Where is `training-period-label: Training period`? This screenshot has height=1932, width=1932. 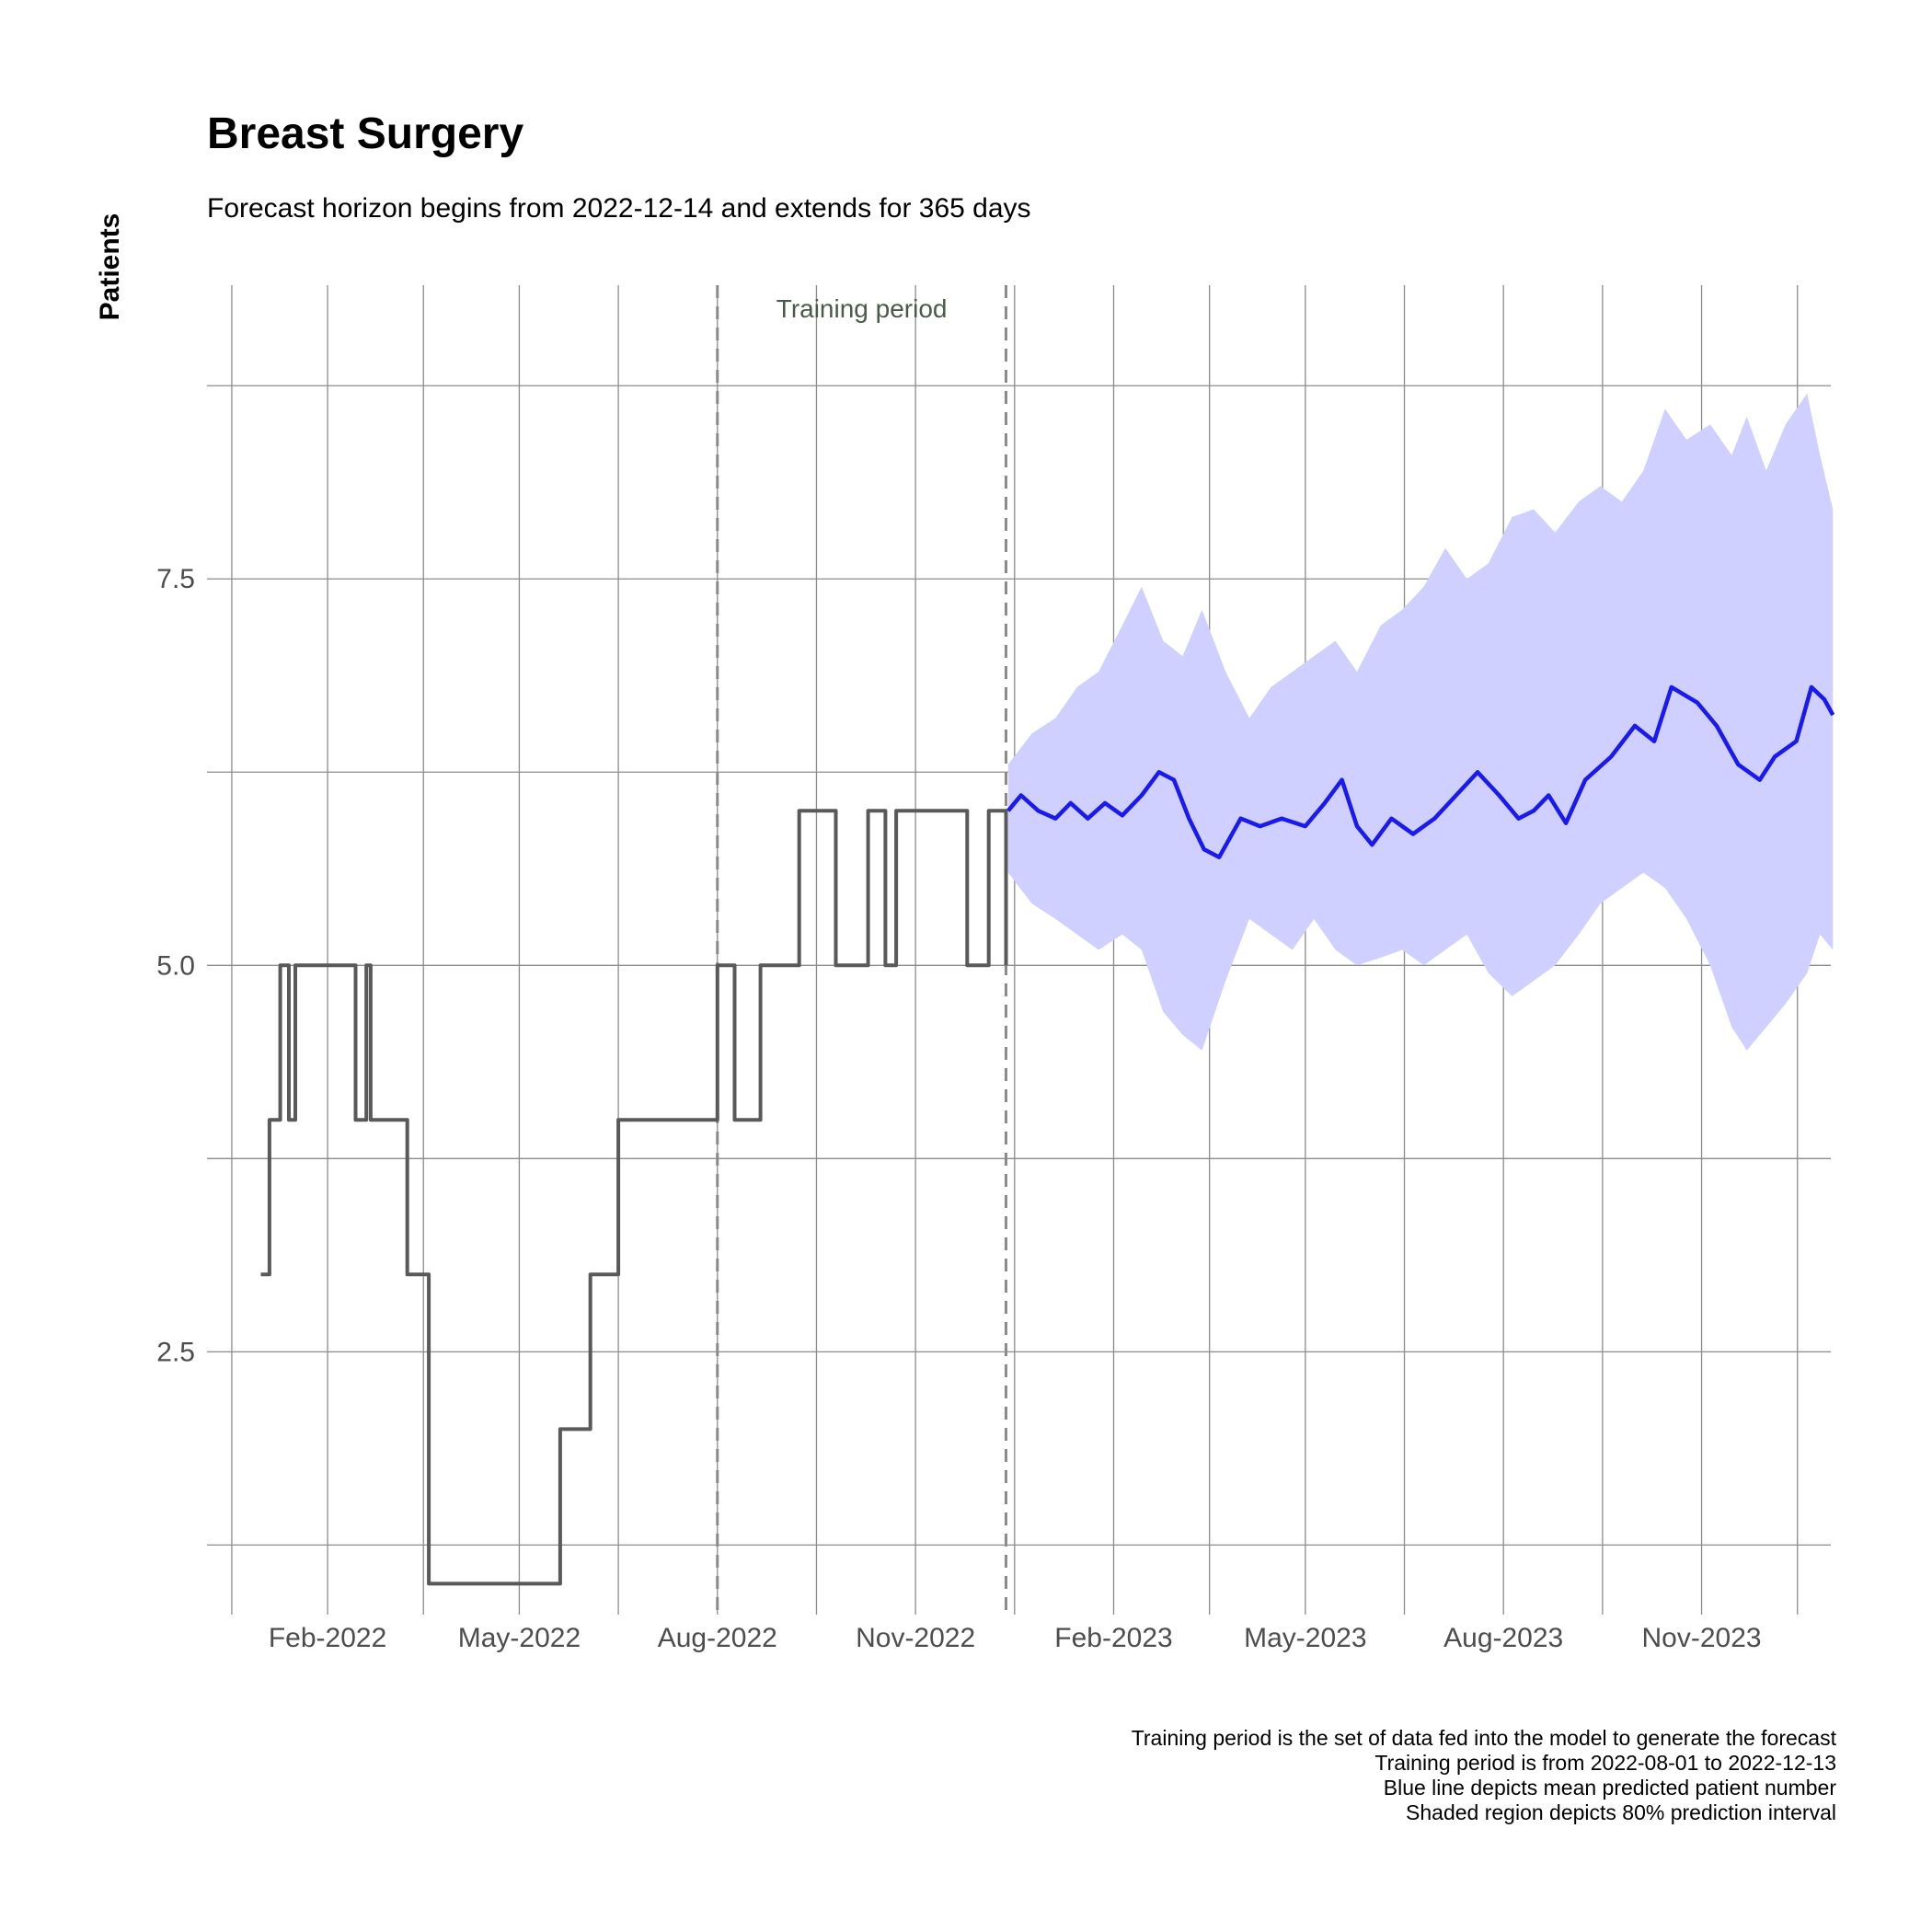
training-period-label: Training period is located at coordinates (862, 308).